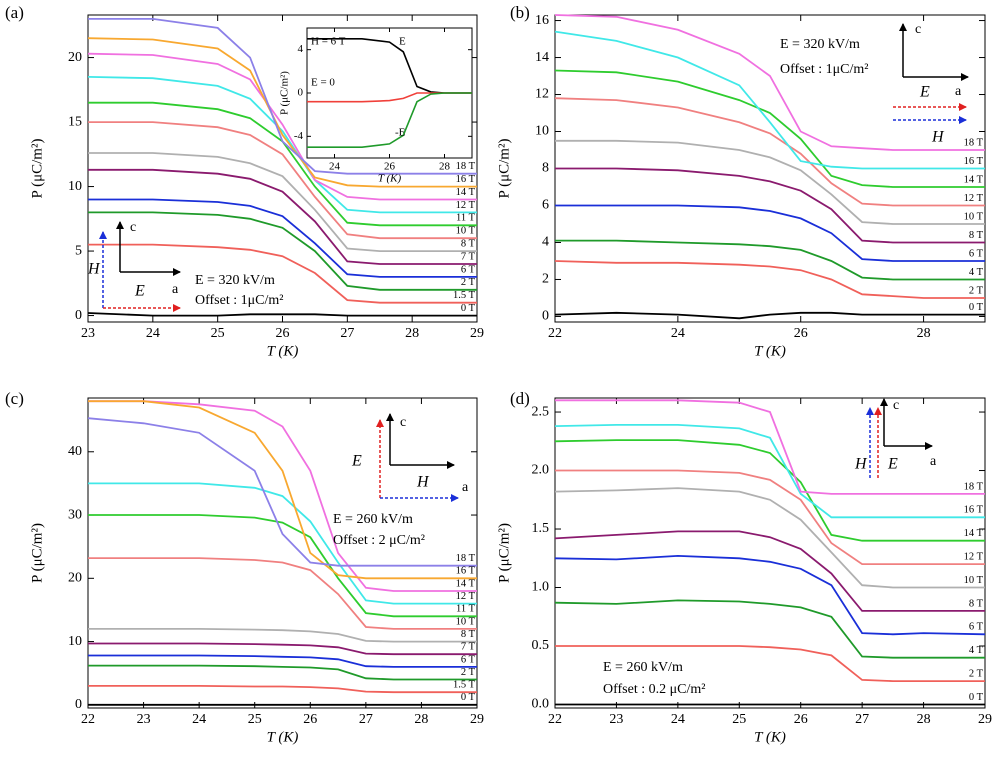  What do you see at coordinates (14, 398) in the screenshot?
I see `panel-label: (c)` at bounding box center [14, 398].